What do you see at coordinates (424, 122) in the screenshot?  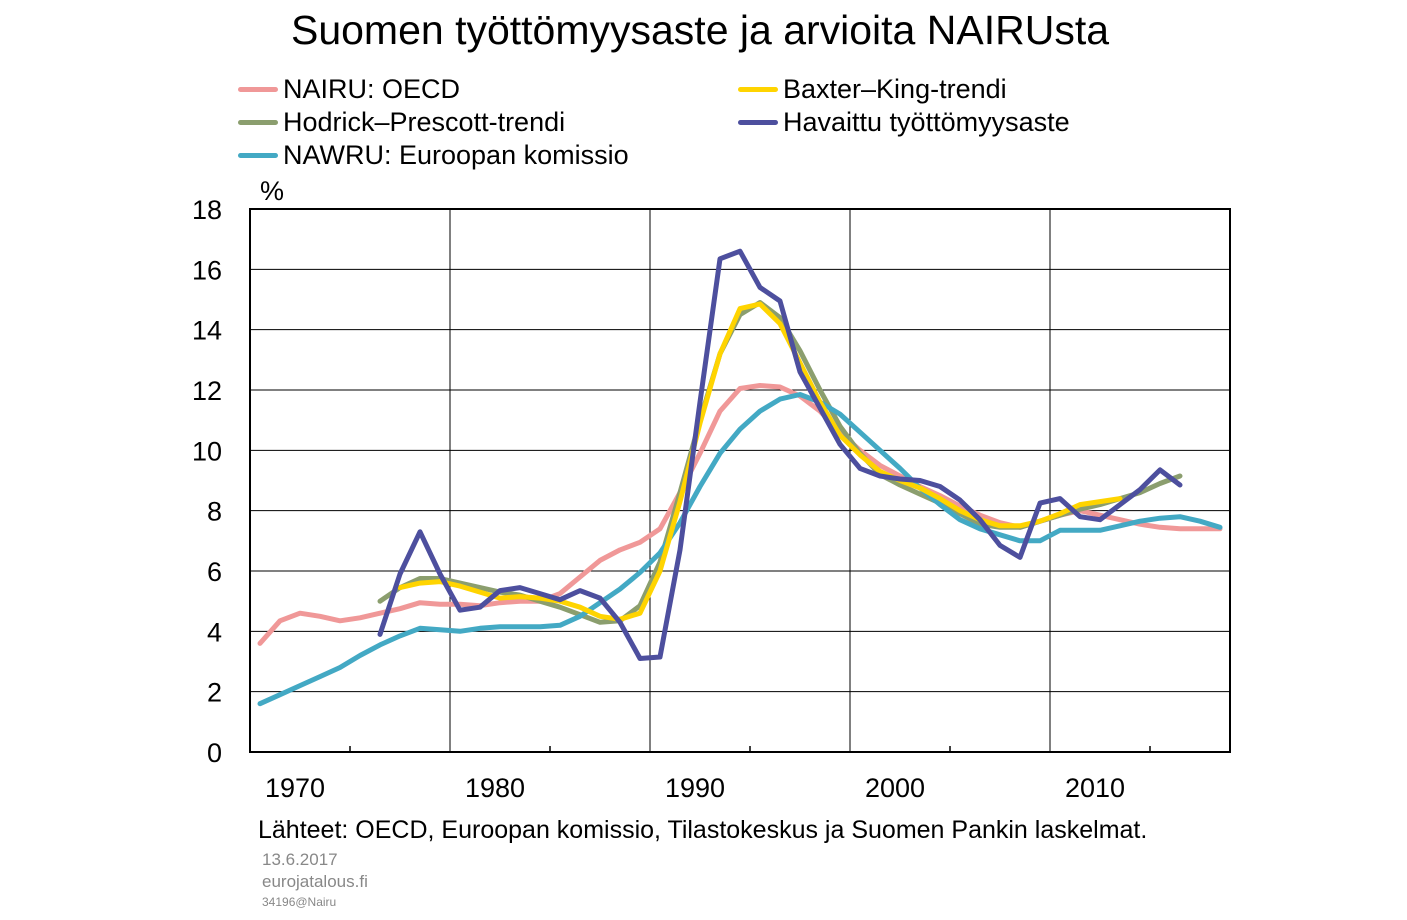 I see `legend-label: Hodrick–Prescott-trendi` at bounding box center [424, 122].